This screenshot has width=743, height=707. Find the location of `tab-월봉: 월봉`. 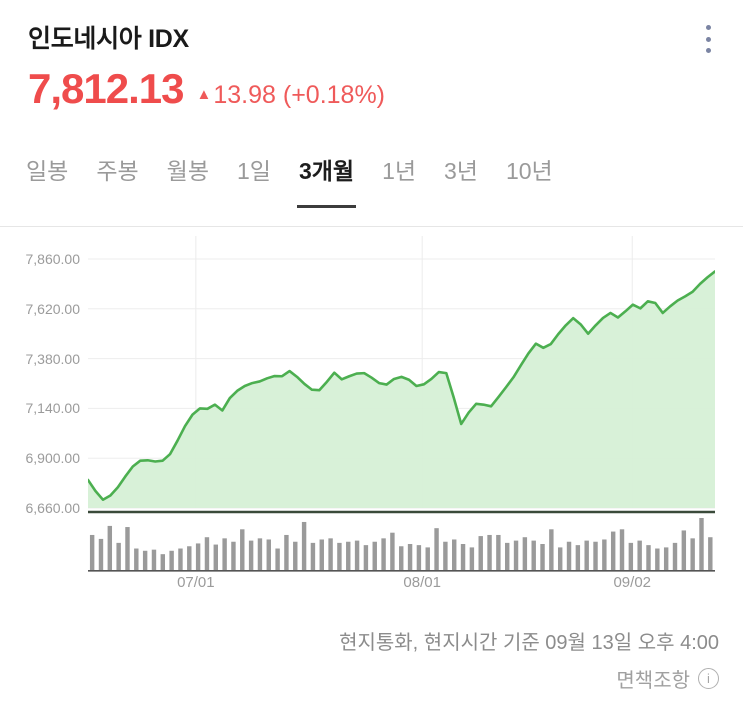

tab-월봉: 월봉 is located at coordinates (188, 180).